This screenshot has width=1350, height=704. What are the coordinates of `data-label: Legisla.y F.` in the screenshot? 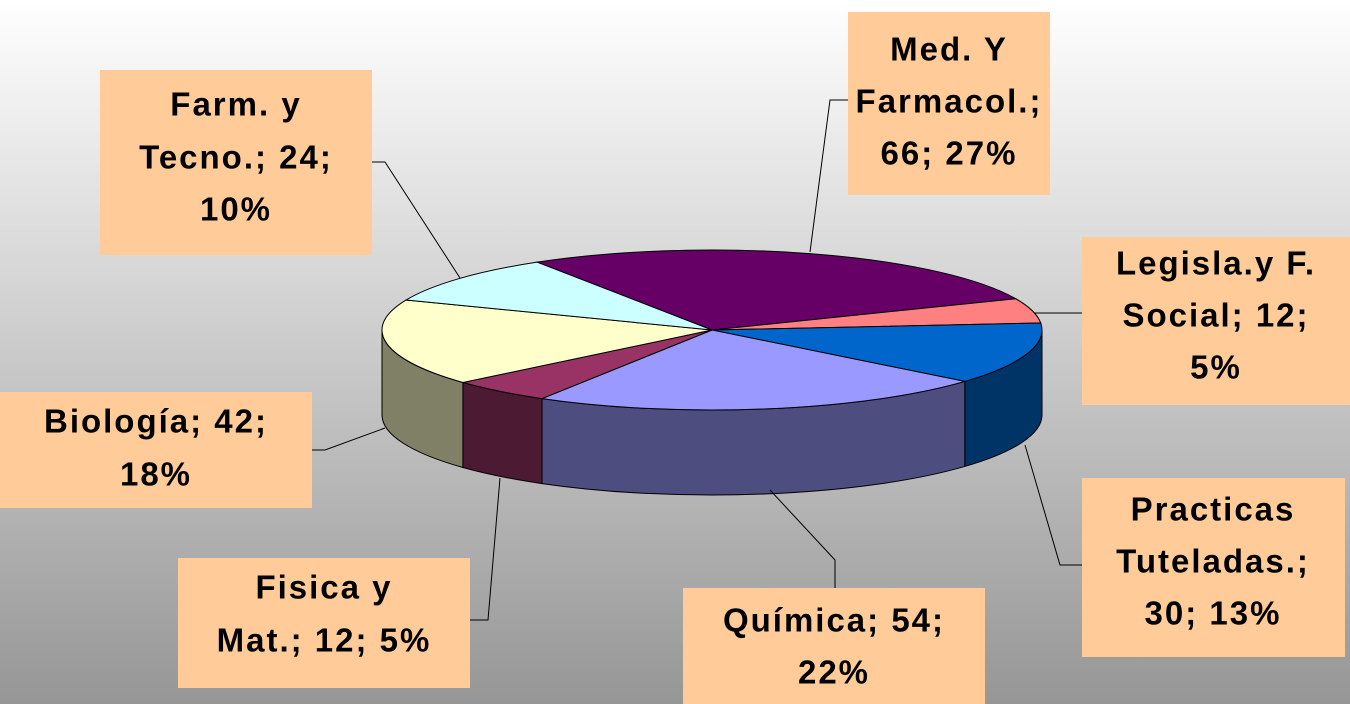 It's located at (1216, 263).